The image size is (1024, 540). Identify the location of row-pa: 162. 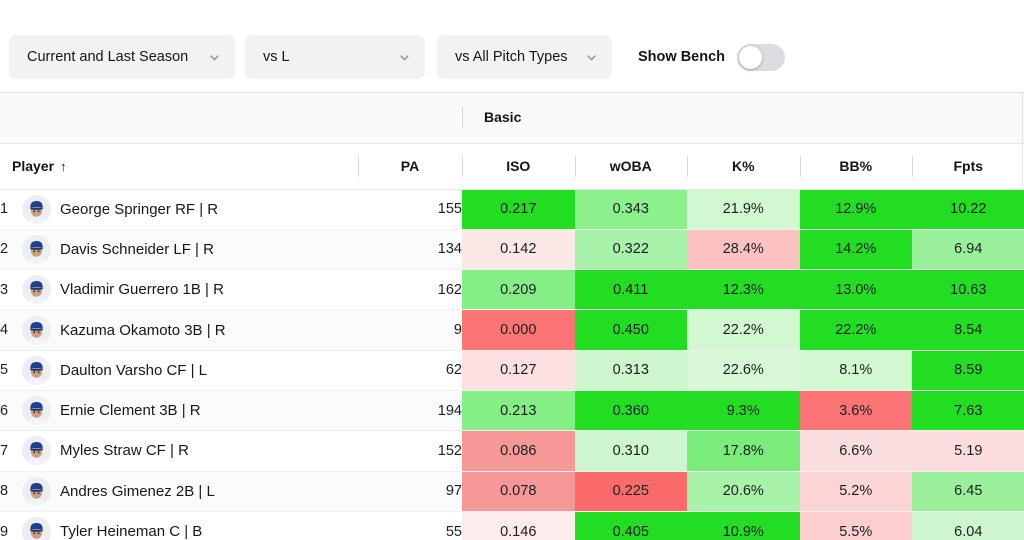
(410, 290).